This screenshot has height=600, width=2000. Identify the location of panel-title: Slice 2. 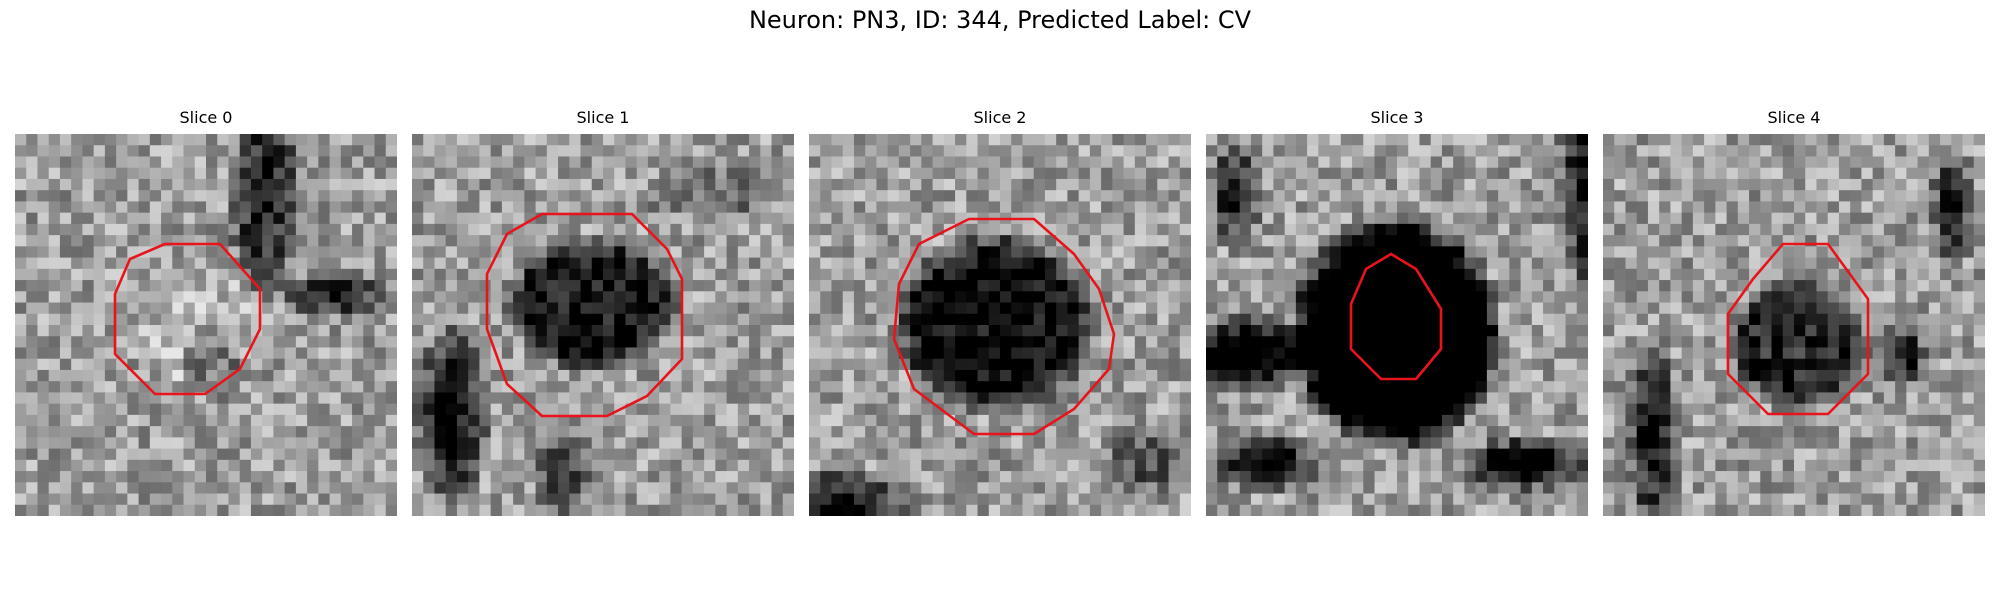
(1000, 117).